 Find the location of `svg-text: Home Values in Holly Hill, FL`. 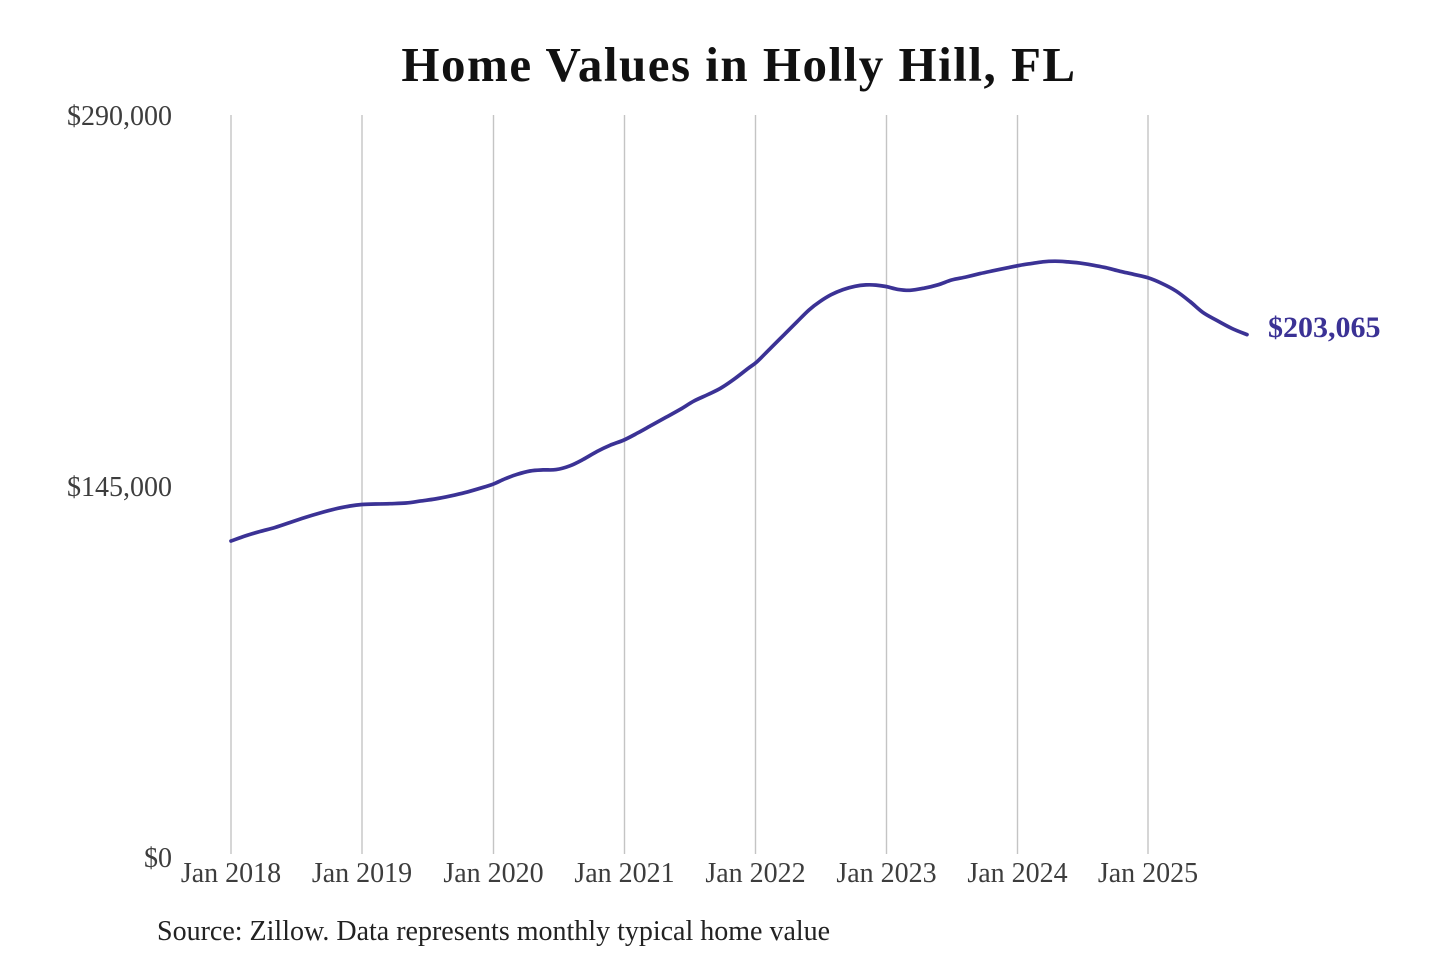

svg-text: Home Values in Holly Hill, FL is located at coordinates (738, 64).